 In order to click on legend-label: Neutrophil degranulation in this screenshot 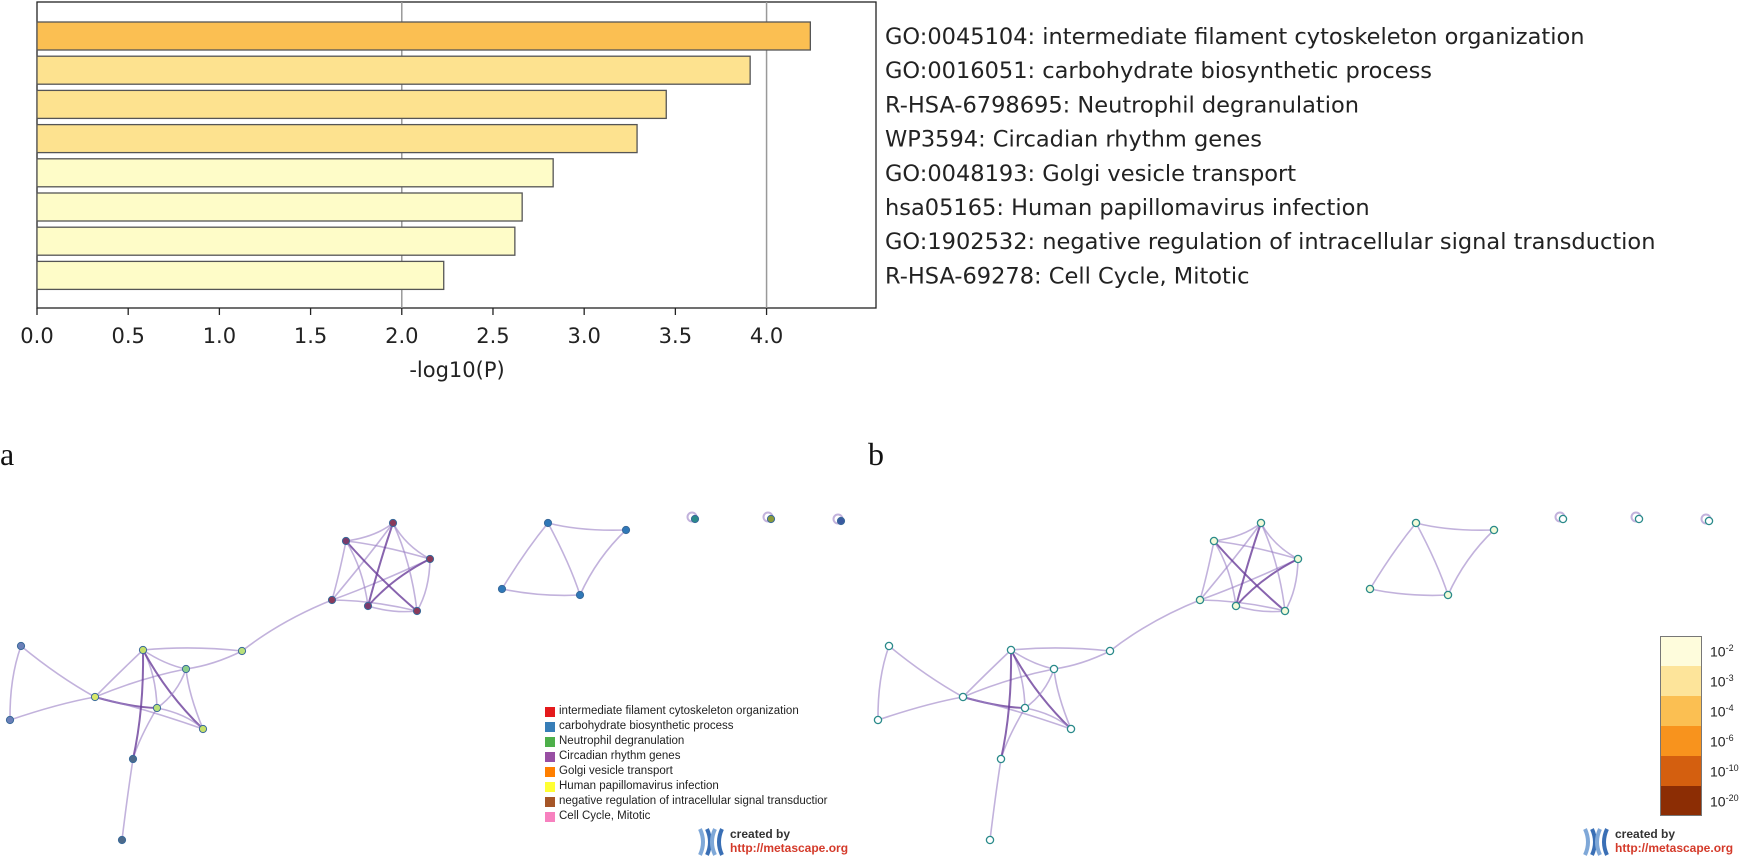, I will do `click(622, 741)`.